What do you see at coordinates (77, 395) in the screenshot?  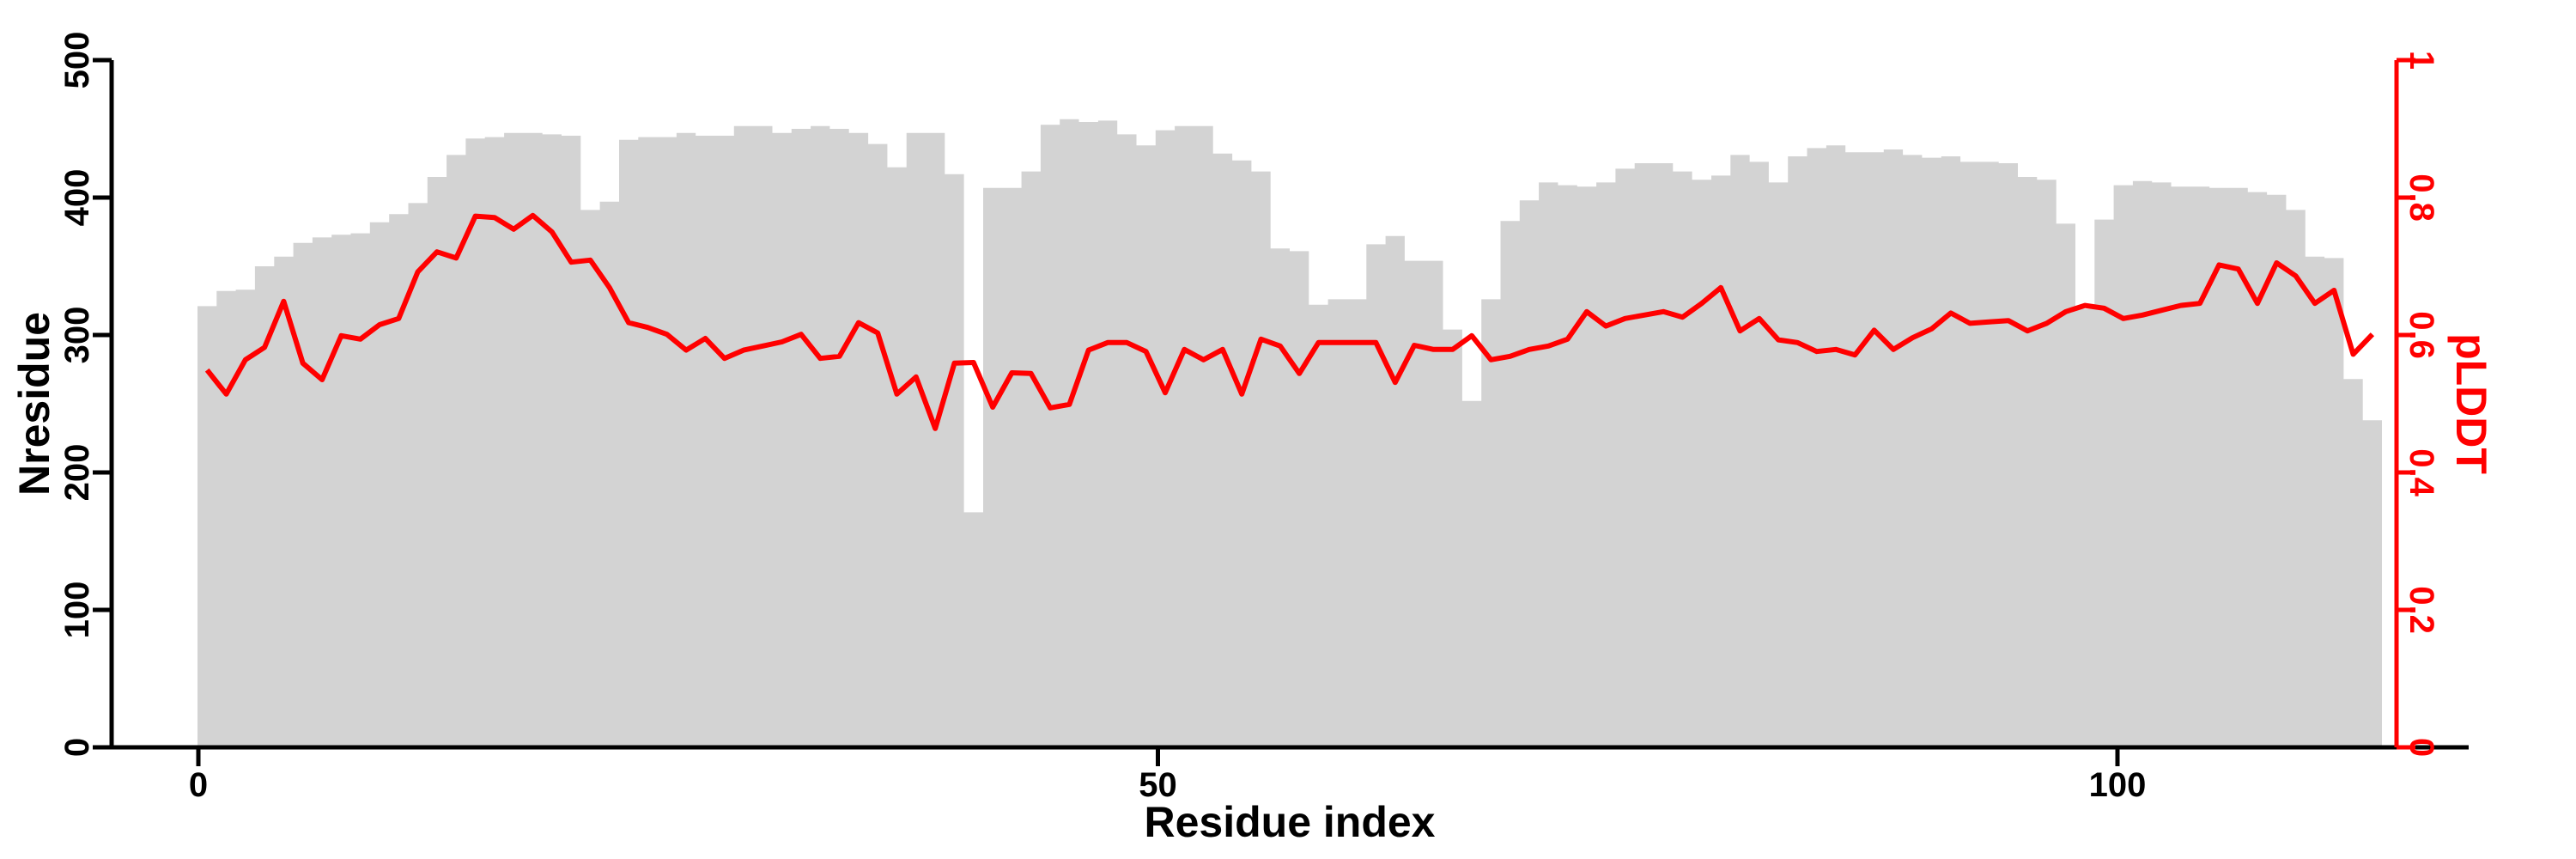 I see `left-axis-tick-labels: 0 100 200 300 400 500` at bounding box center [77, 395].